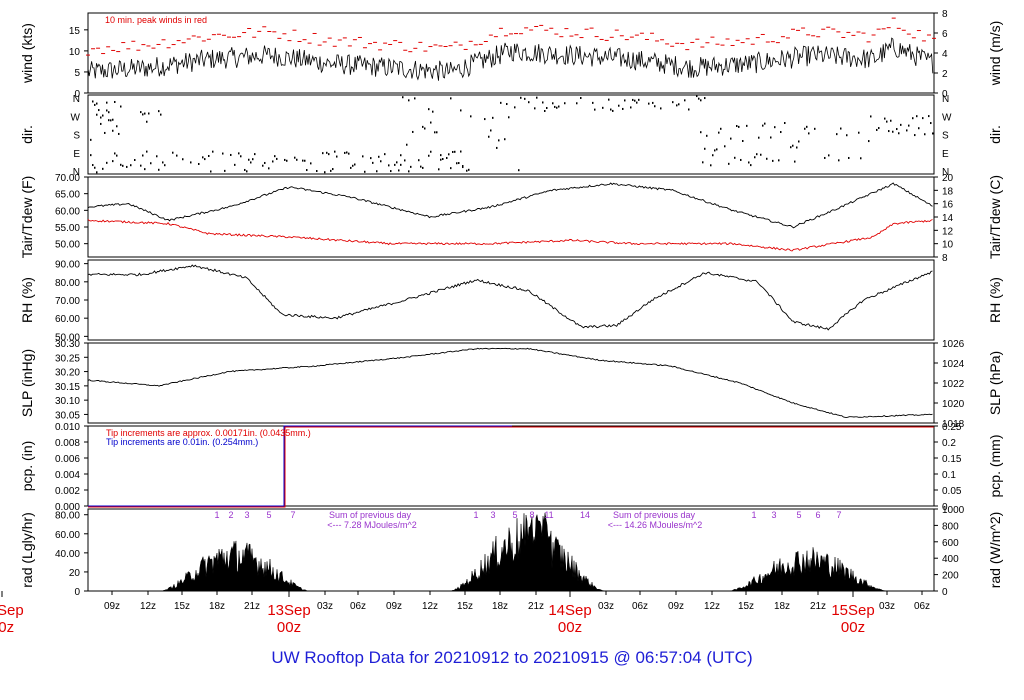 The image size is (1024, 700). Describe the element at coordinates (606, 606) in the screenshot. I see `x-tick-label: 03z` at that location.